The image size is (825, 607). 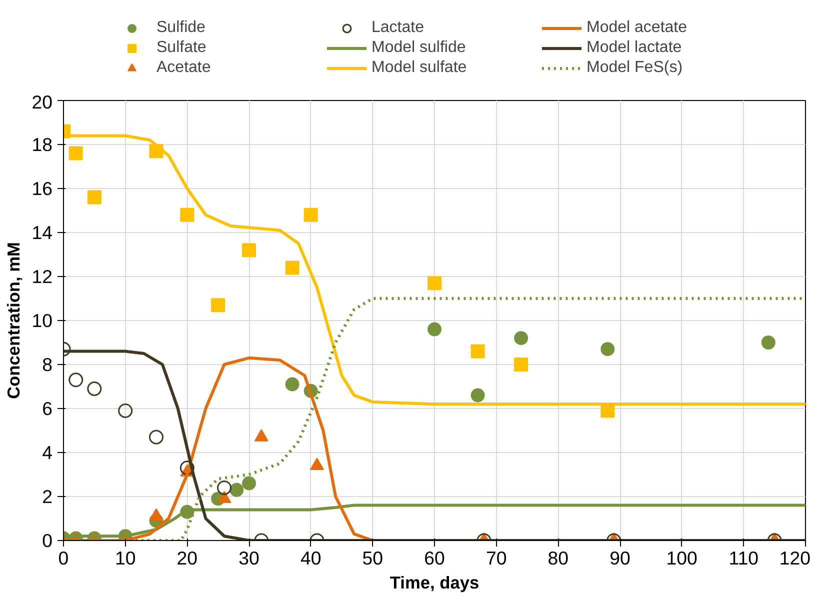 What do you see at coordinates (620, 558) in the screenshot?
I see `x-tick-label: 90` at bounding box center [620, 558].